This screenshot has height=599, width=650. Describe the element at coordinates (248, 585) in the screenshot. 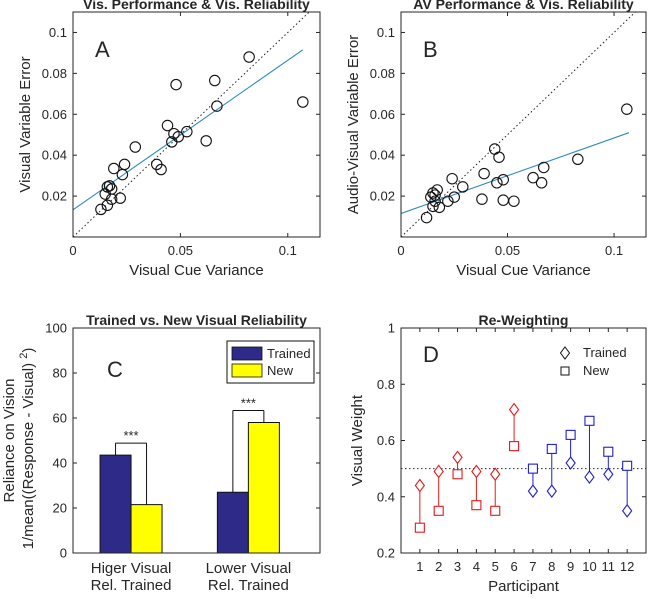

I see `category-label: Rel. Trained` at that location.